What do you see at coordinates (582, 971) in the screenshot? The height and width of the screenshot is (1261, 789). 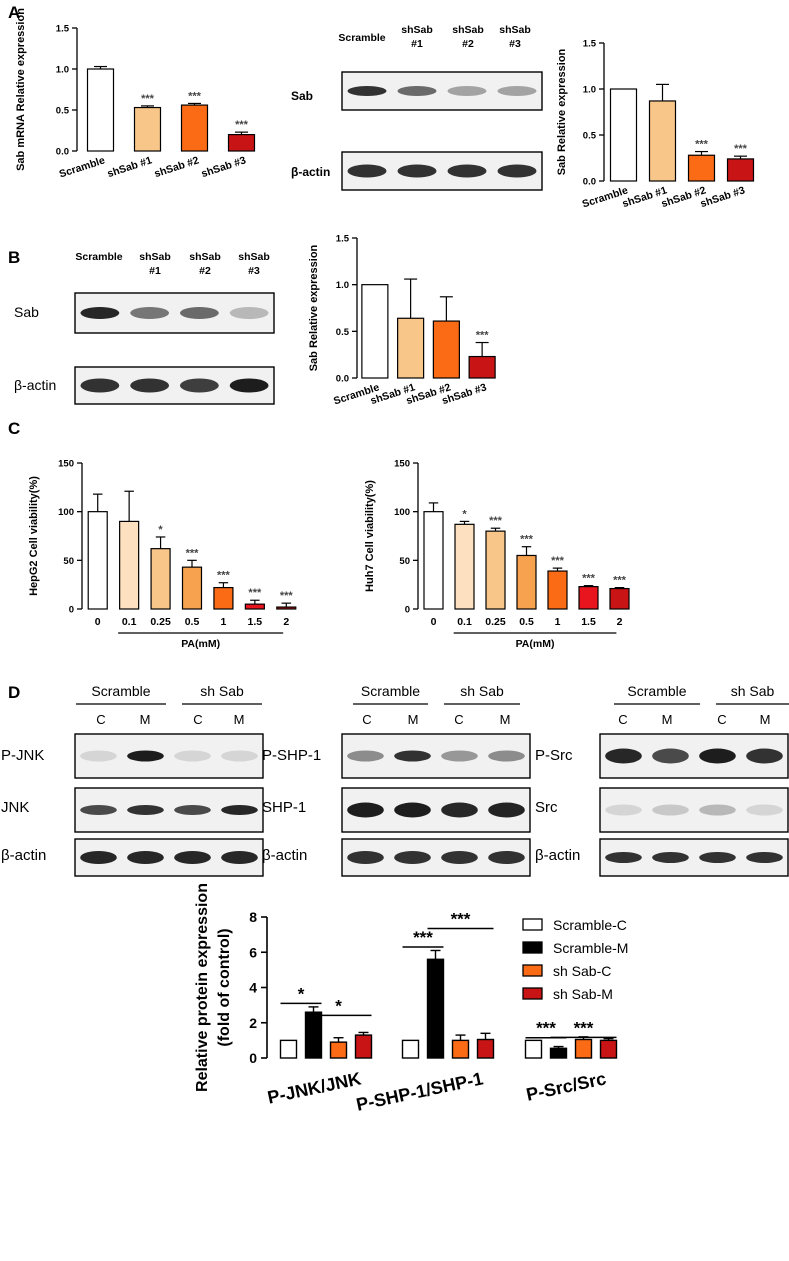 I see `legend-label: sh Sab-C` at bounding box center [582, 971].